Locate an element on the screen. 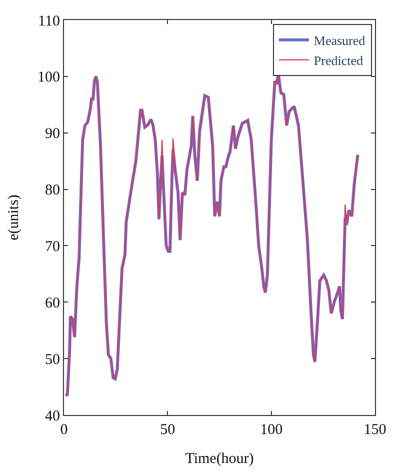 The width and height of the screenshot is (398, 476). y-axis-title: e(units) is located at coordinates (14, 217).